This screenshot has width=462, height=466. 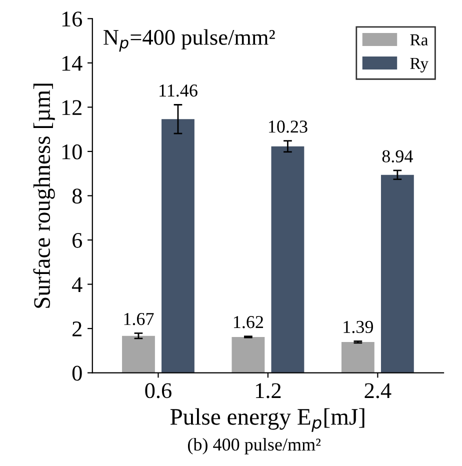 What do you see at coordinates (189, 40) in the screenshot?
I see `annotation: N$_{p}$=400 pulse/mm²` at bounding box center [189, 40].